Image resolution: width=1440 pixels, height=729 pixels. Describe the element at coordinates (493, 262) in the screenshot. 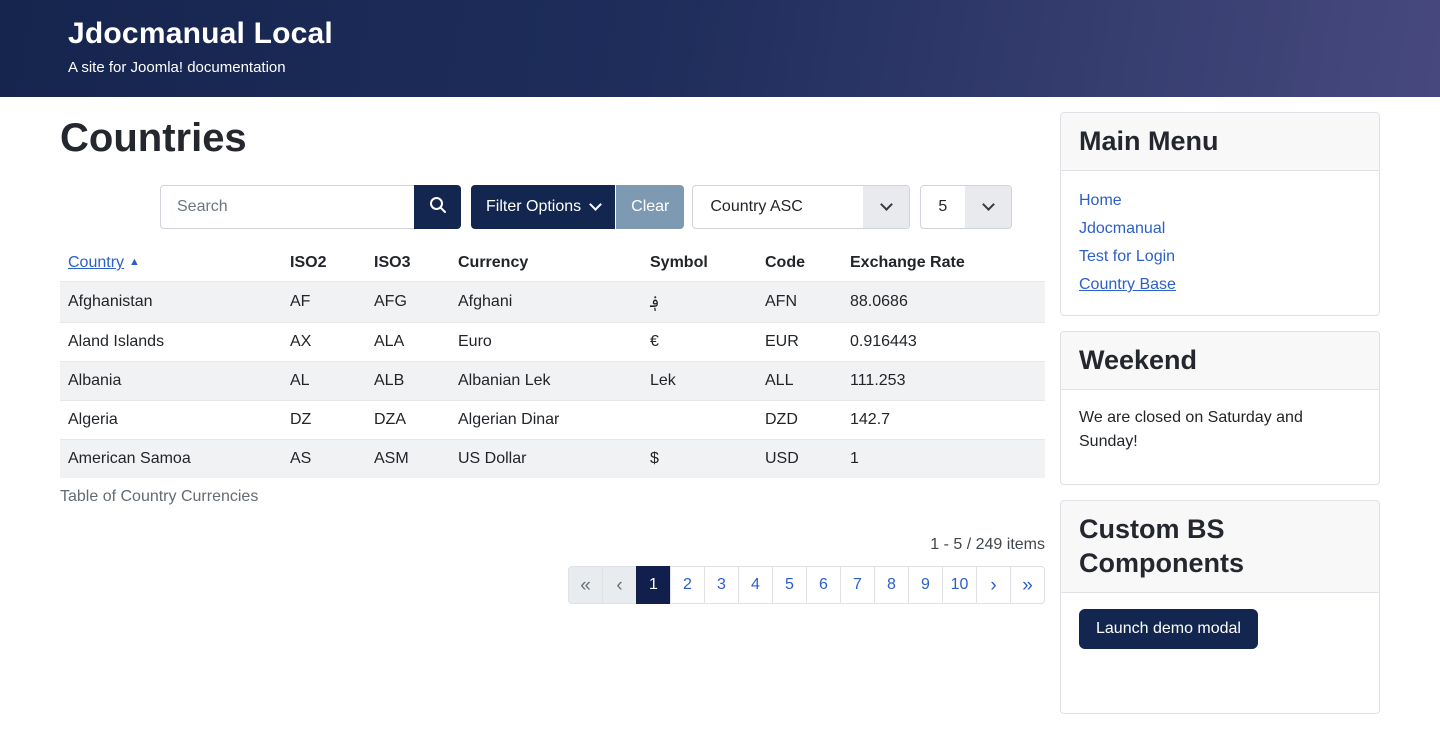

I see `column-header-currency: Currency` at that location.